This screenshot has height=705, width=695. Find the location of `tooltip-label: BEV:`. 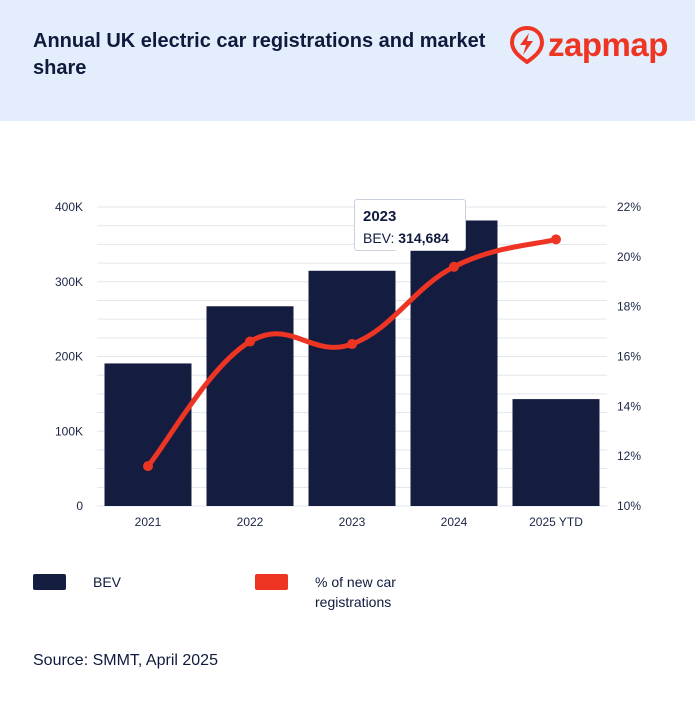

tooltip-label: BEV: is located at coordinates (379, 238).